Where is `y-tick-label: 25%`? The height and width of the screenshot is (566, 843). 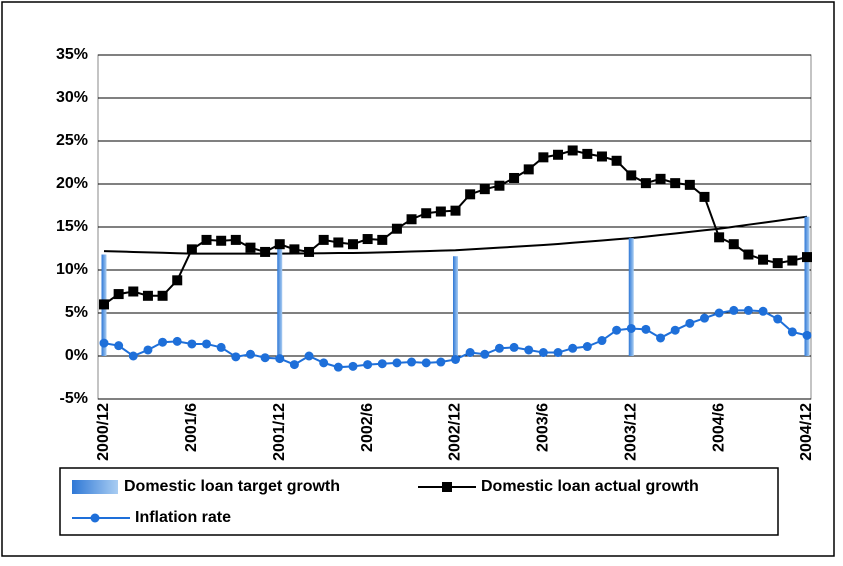
y-tick-label: 25% is located at coordinates (72, 140).